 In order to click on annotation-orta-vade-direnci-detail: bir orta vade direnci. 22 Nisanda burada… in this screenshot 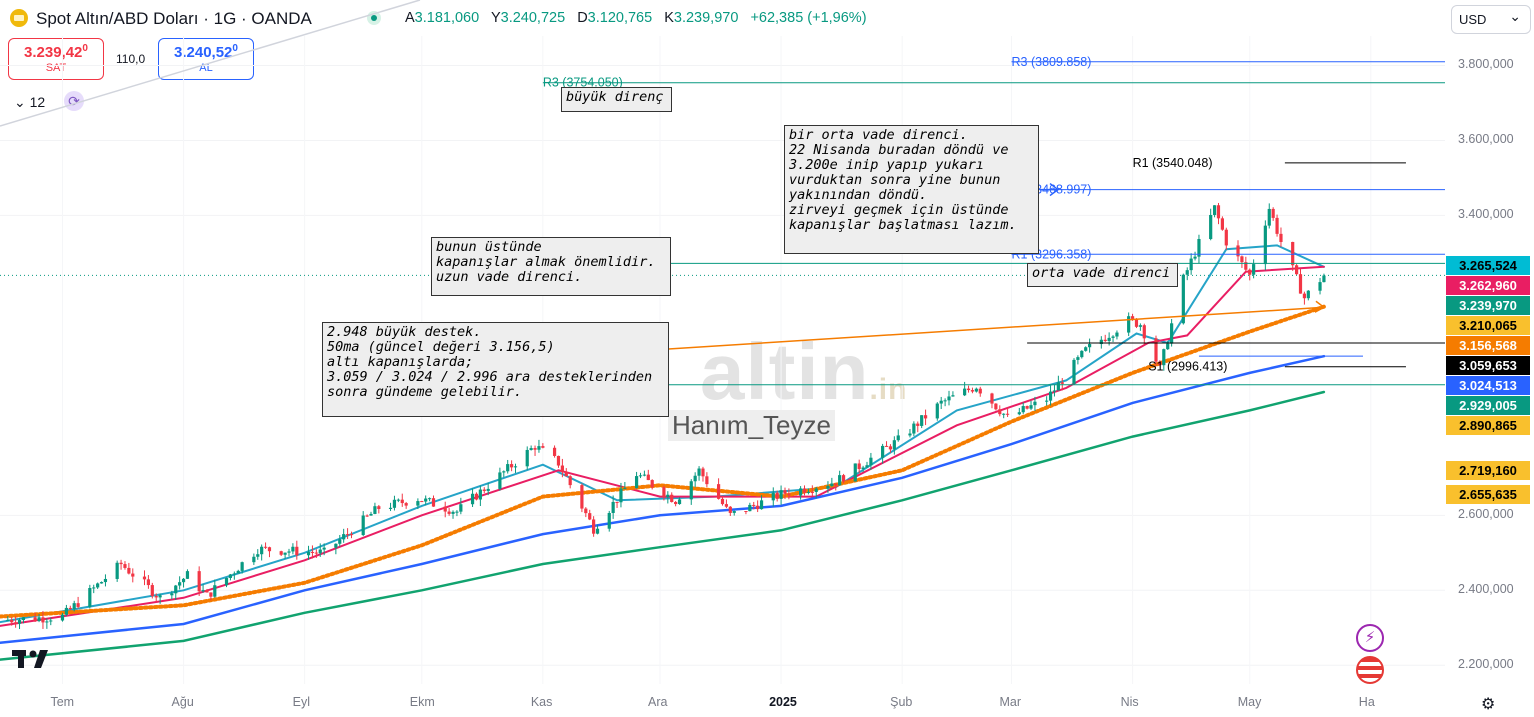, I will do `click(911, 189)`.